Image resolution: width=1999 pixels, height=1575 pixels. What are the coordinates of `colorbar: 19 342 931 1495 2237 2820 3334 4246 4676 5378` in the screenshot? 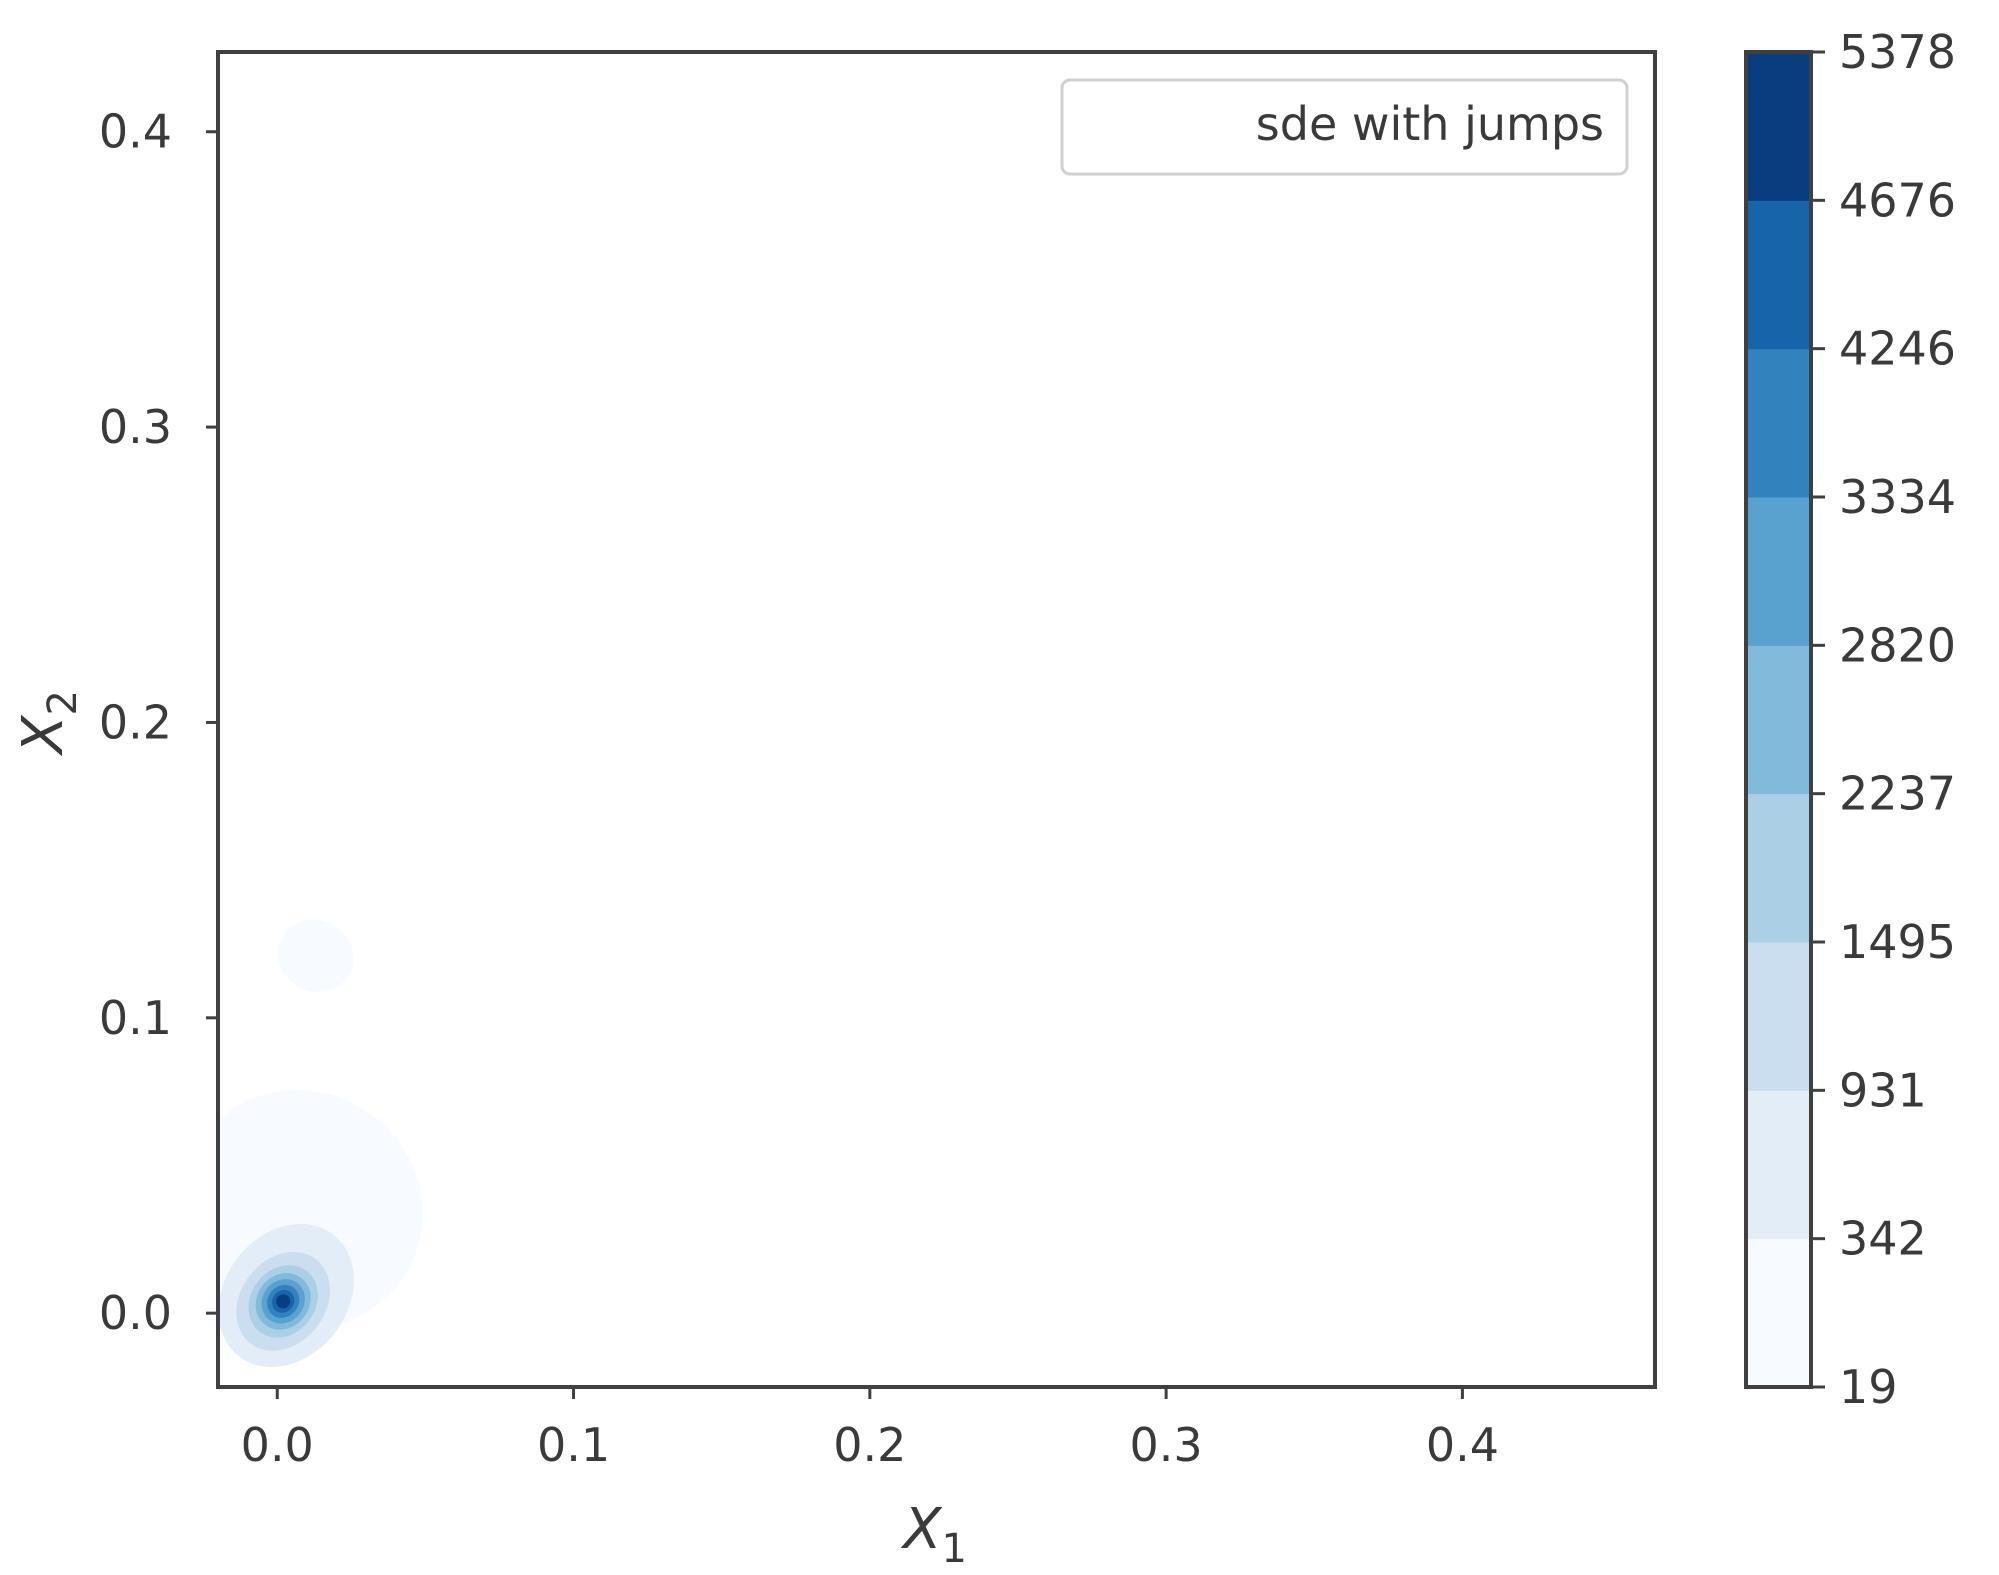 It's located at (1850, 719).